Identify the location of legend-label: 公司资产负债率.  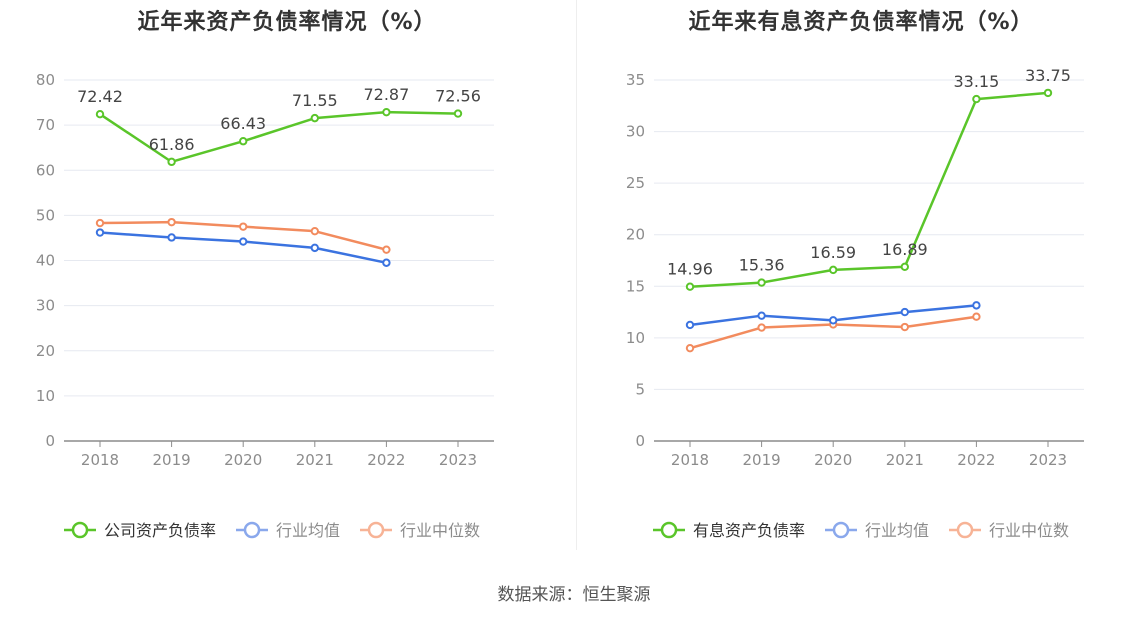
(160, 530).